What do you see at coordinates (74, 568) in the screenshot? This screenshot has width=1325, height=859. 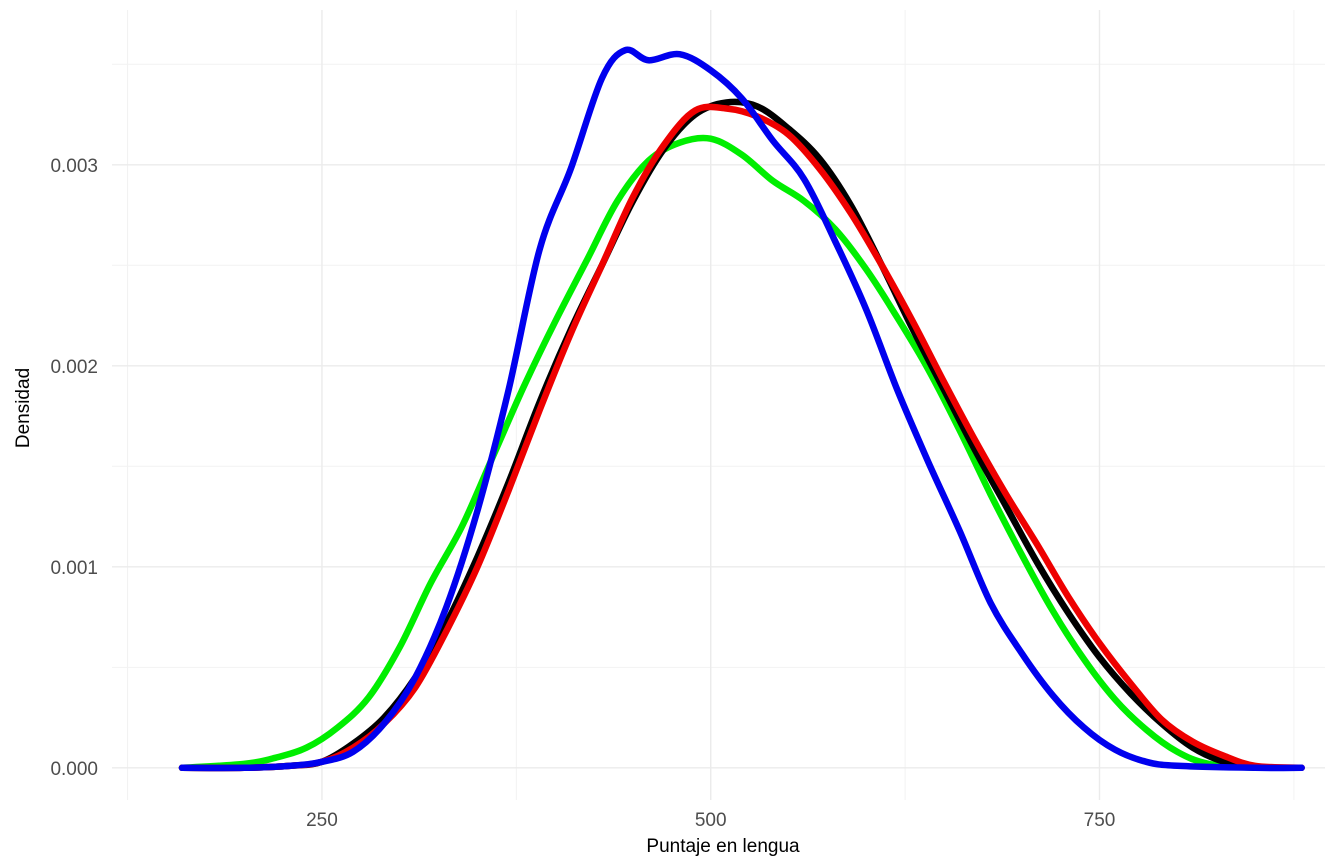 I see `y-tick-label: 0.001` at bounding box center [74, 568].